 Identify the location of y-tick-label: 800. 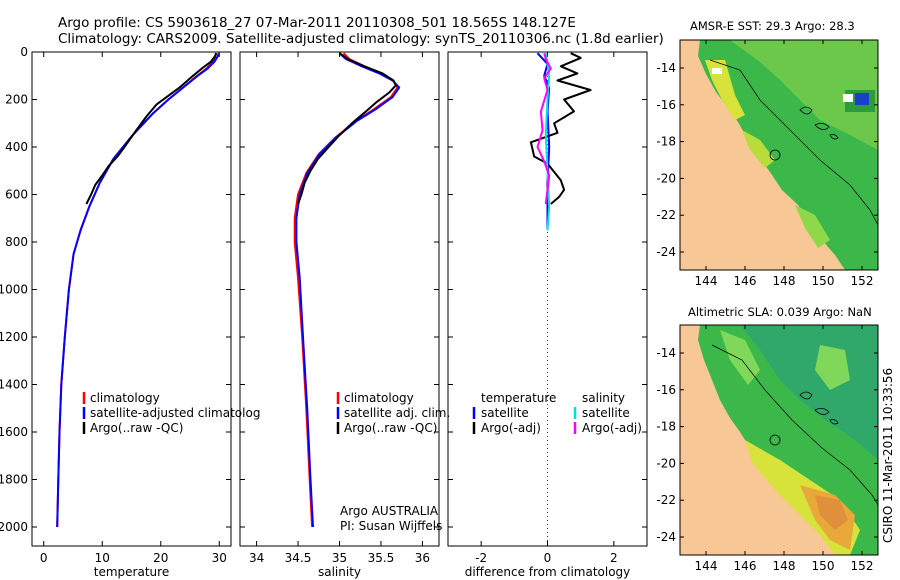
(16, 242).